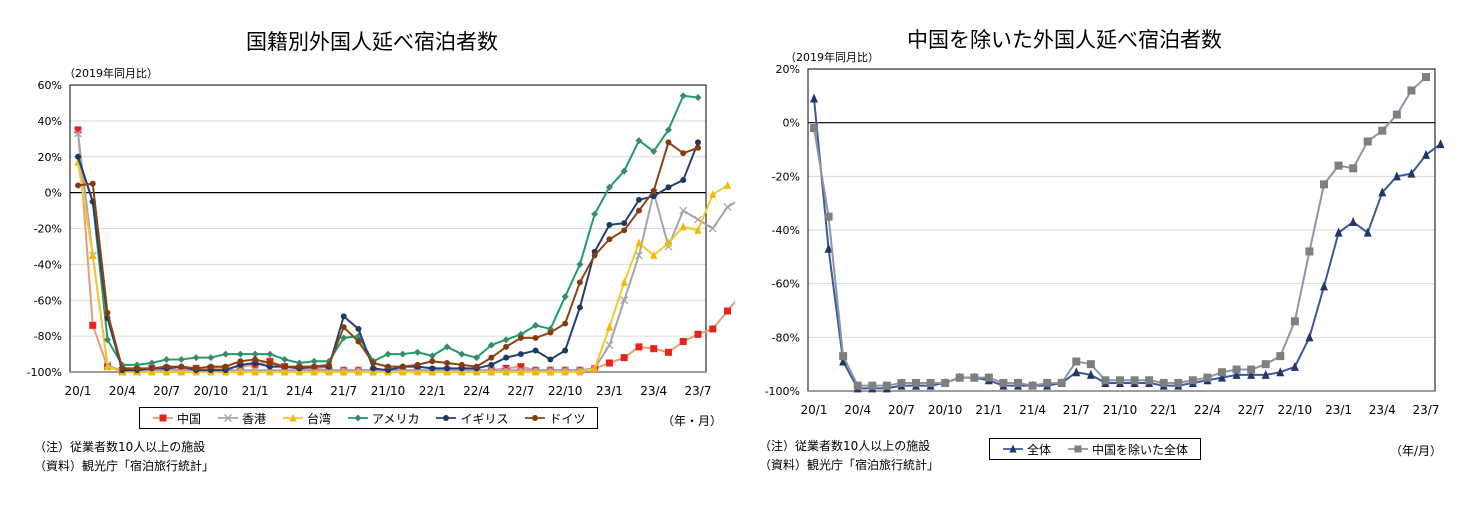  I want to click on legend-item: 台湾, so click(306, 418).